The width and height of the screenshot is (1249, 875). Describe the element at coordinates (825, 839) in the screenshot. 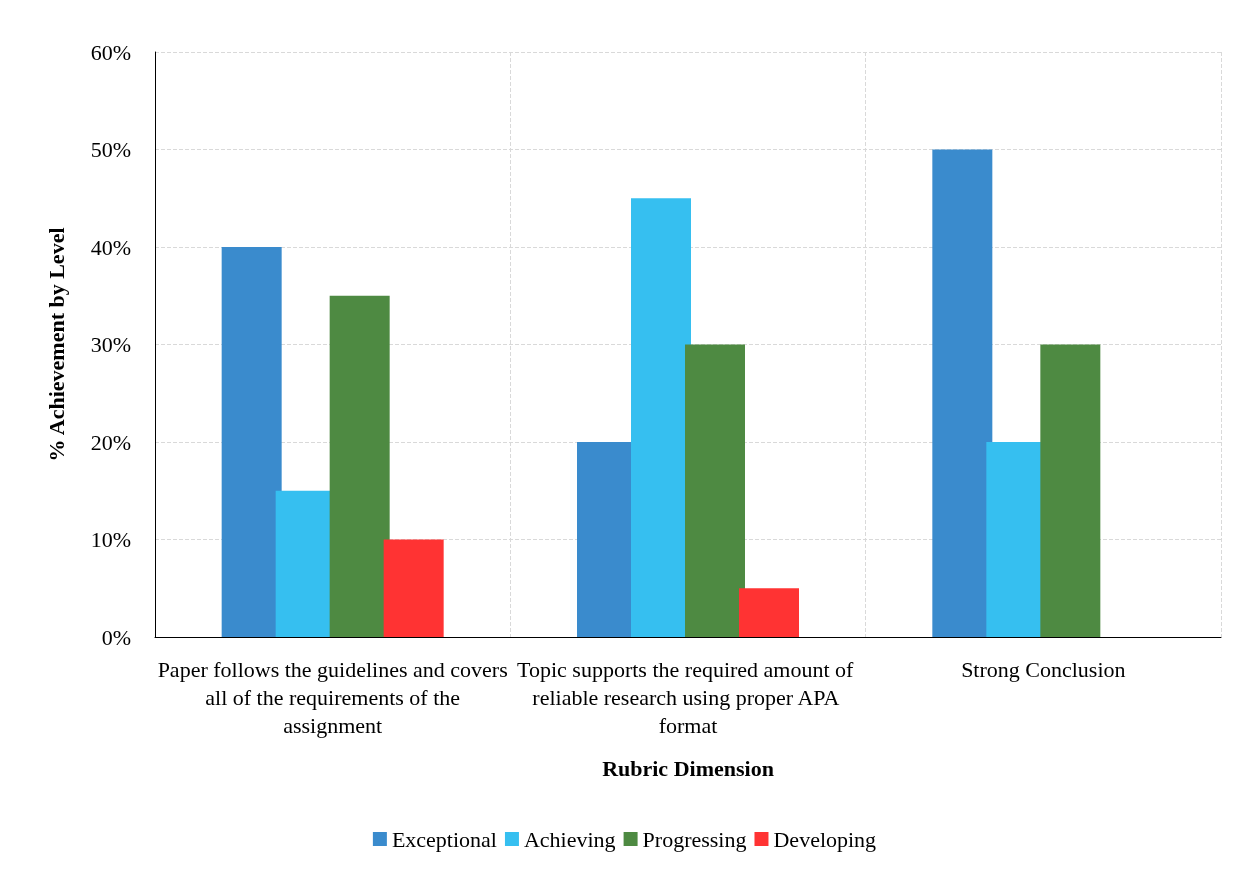

I see `legend-label: Developing` at that location.